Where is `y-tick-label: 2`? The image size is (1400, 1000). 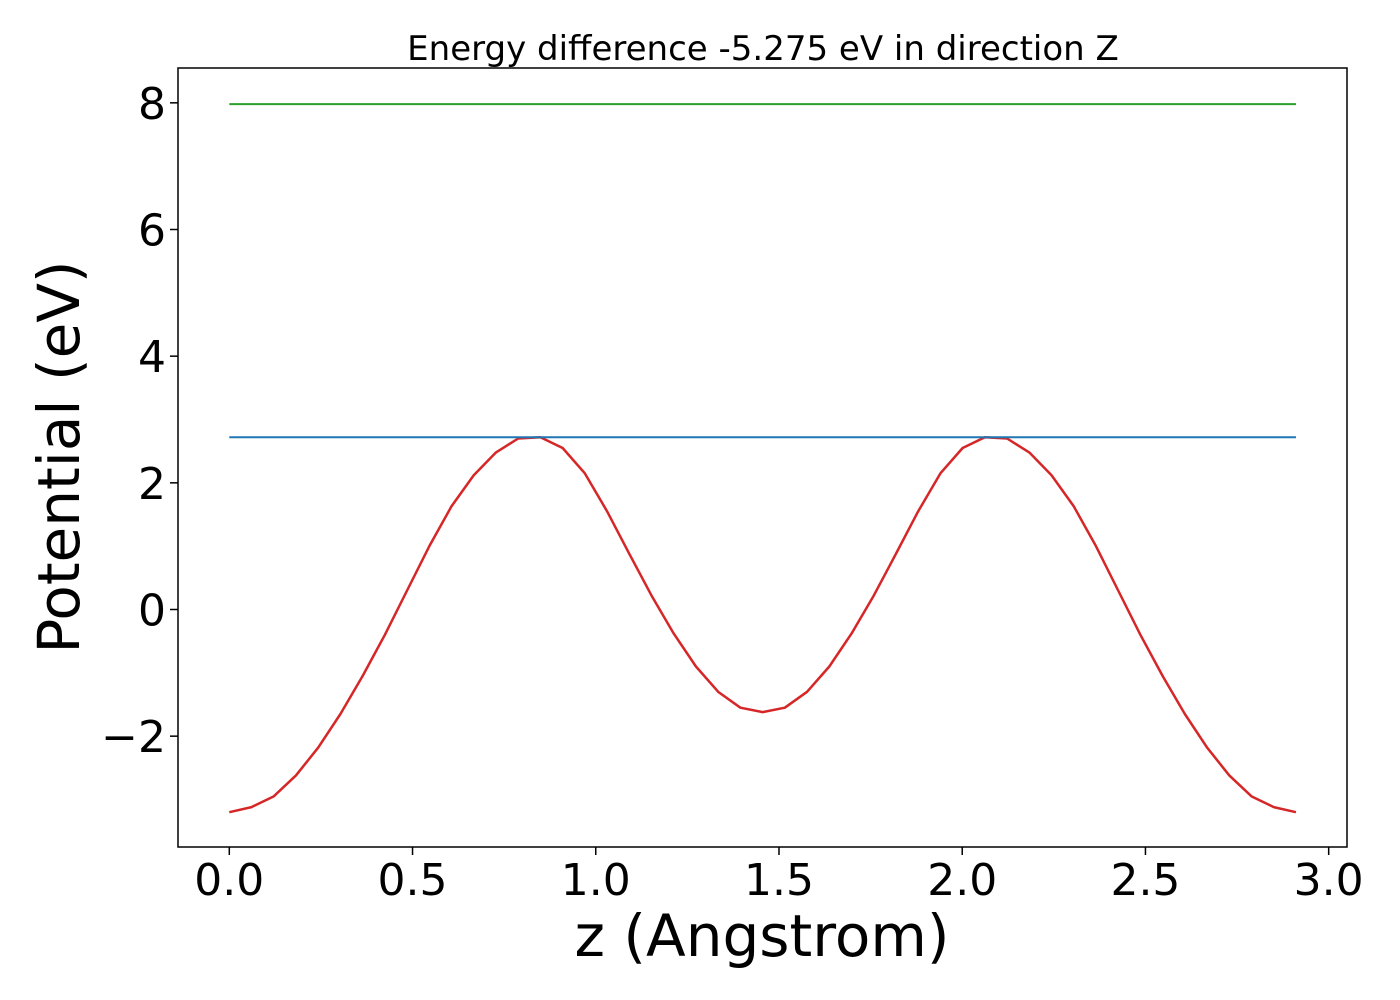
y-tick-label: 2 is located at coordinates (152, 484).